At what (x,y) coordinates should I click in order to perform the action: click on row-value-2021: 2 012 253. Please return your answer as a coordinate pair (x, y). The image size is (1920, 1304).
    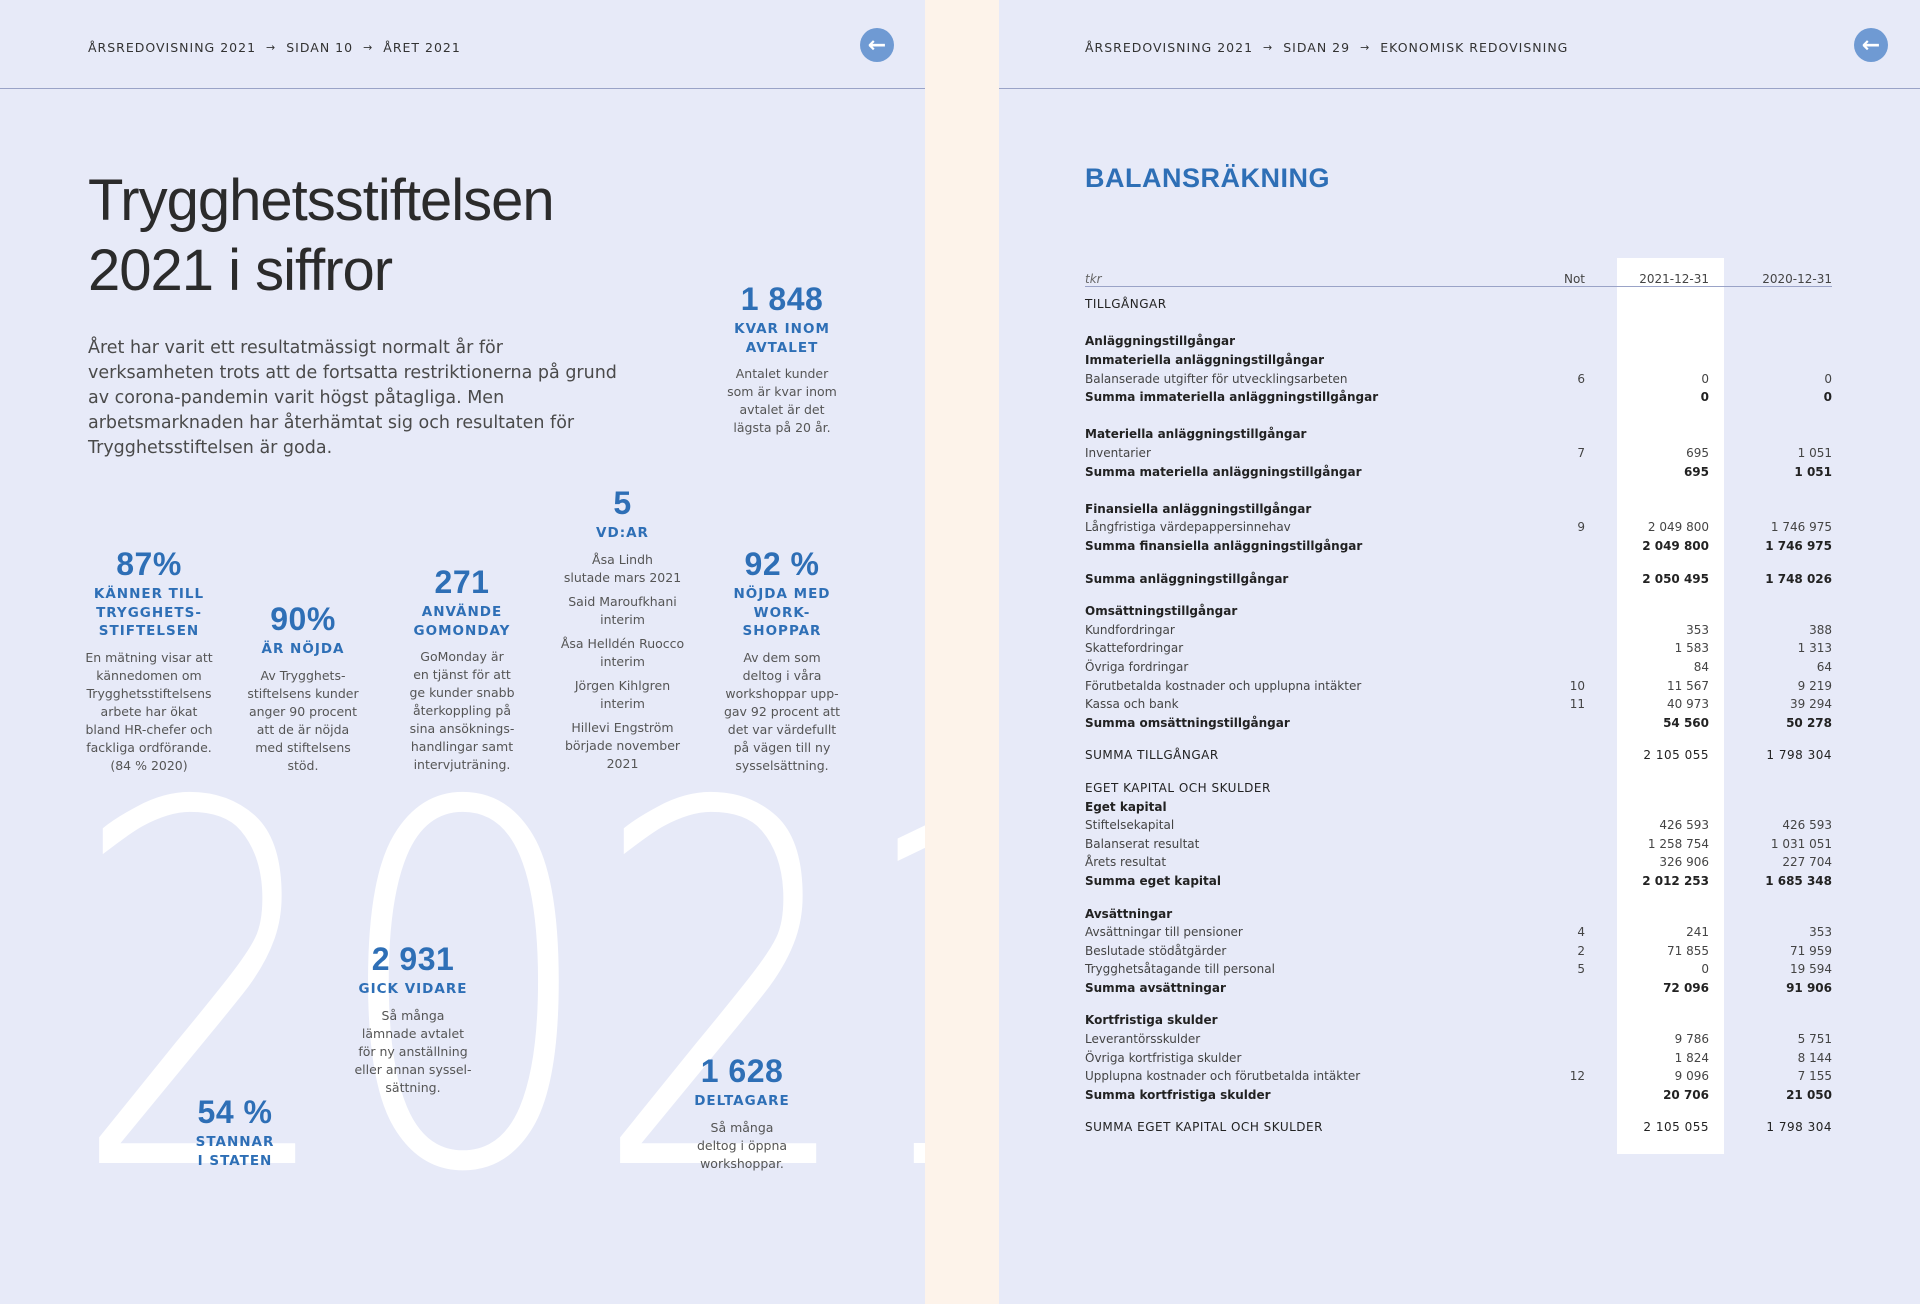
    Looking at the image, I should click on (1675, 880).